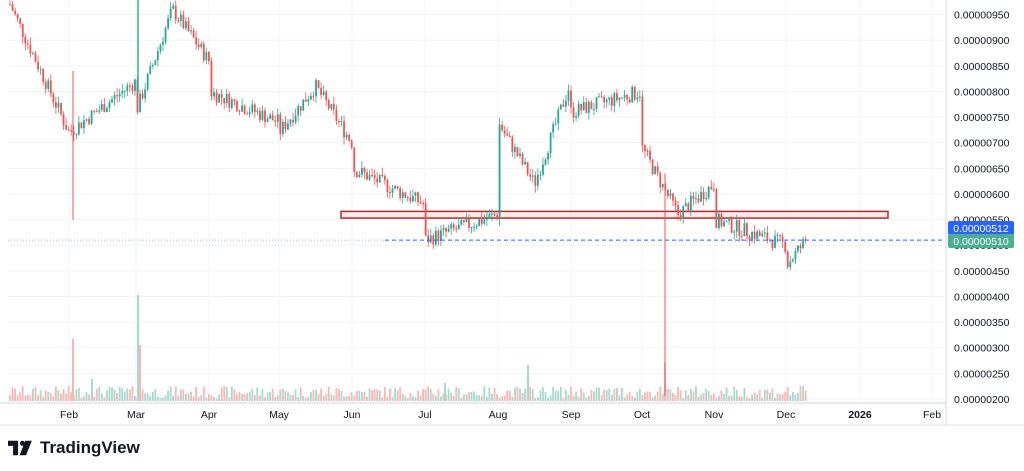 The height and width of the screenshot is (471, 1024). I want to click on price-tick-label: 0.00000250, so click(982, 374).